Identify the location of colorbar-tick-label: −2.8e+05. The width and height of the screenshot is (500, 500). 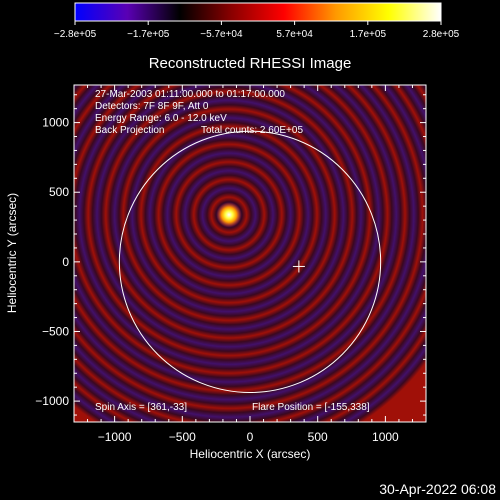
(75, 34).